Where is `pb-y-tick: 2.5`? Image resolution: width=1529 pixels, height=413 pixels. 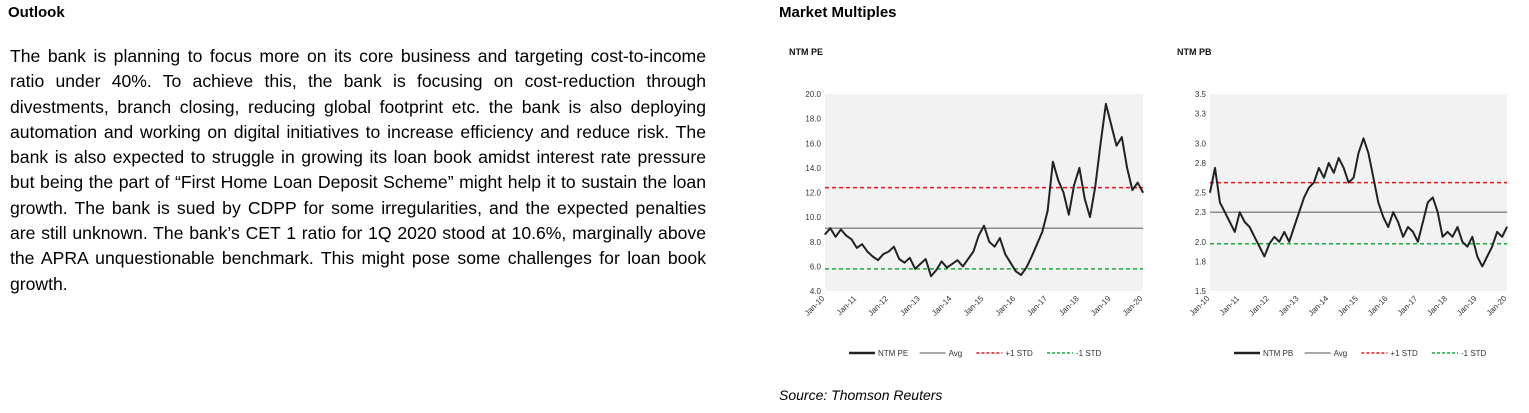 pb-y-tick: 2.5 is located at coordinates (1201, 193).